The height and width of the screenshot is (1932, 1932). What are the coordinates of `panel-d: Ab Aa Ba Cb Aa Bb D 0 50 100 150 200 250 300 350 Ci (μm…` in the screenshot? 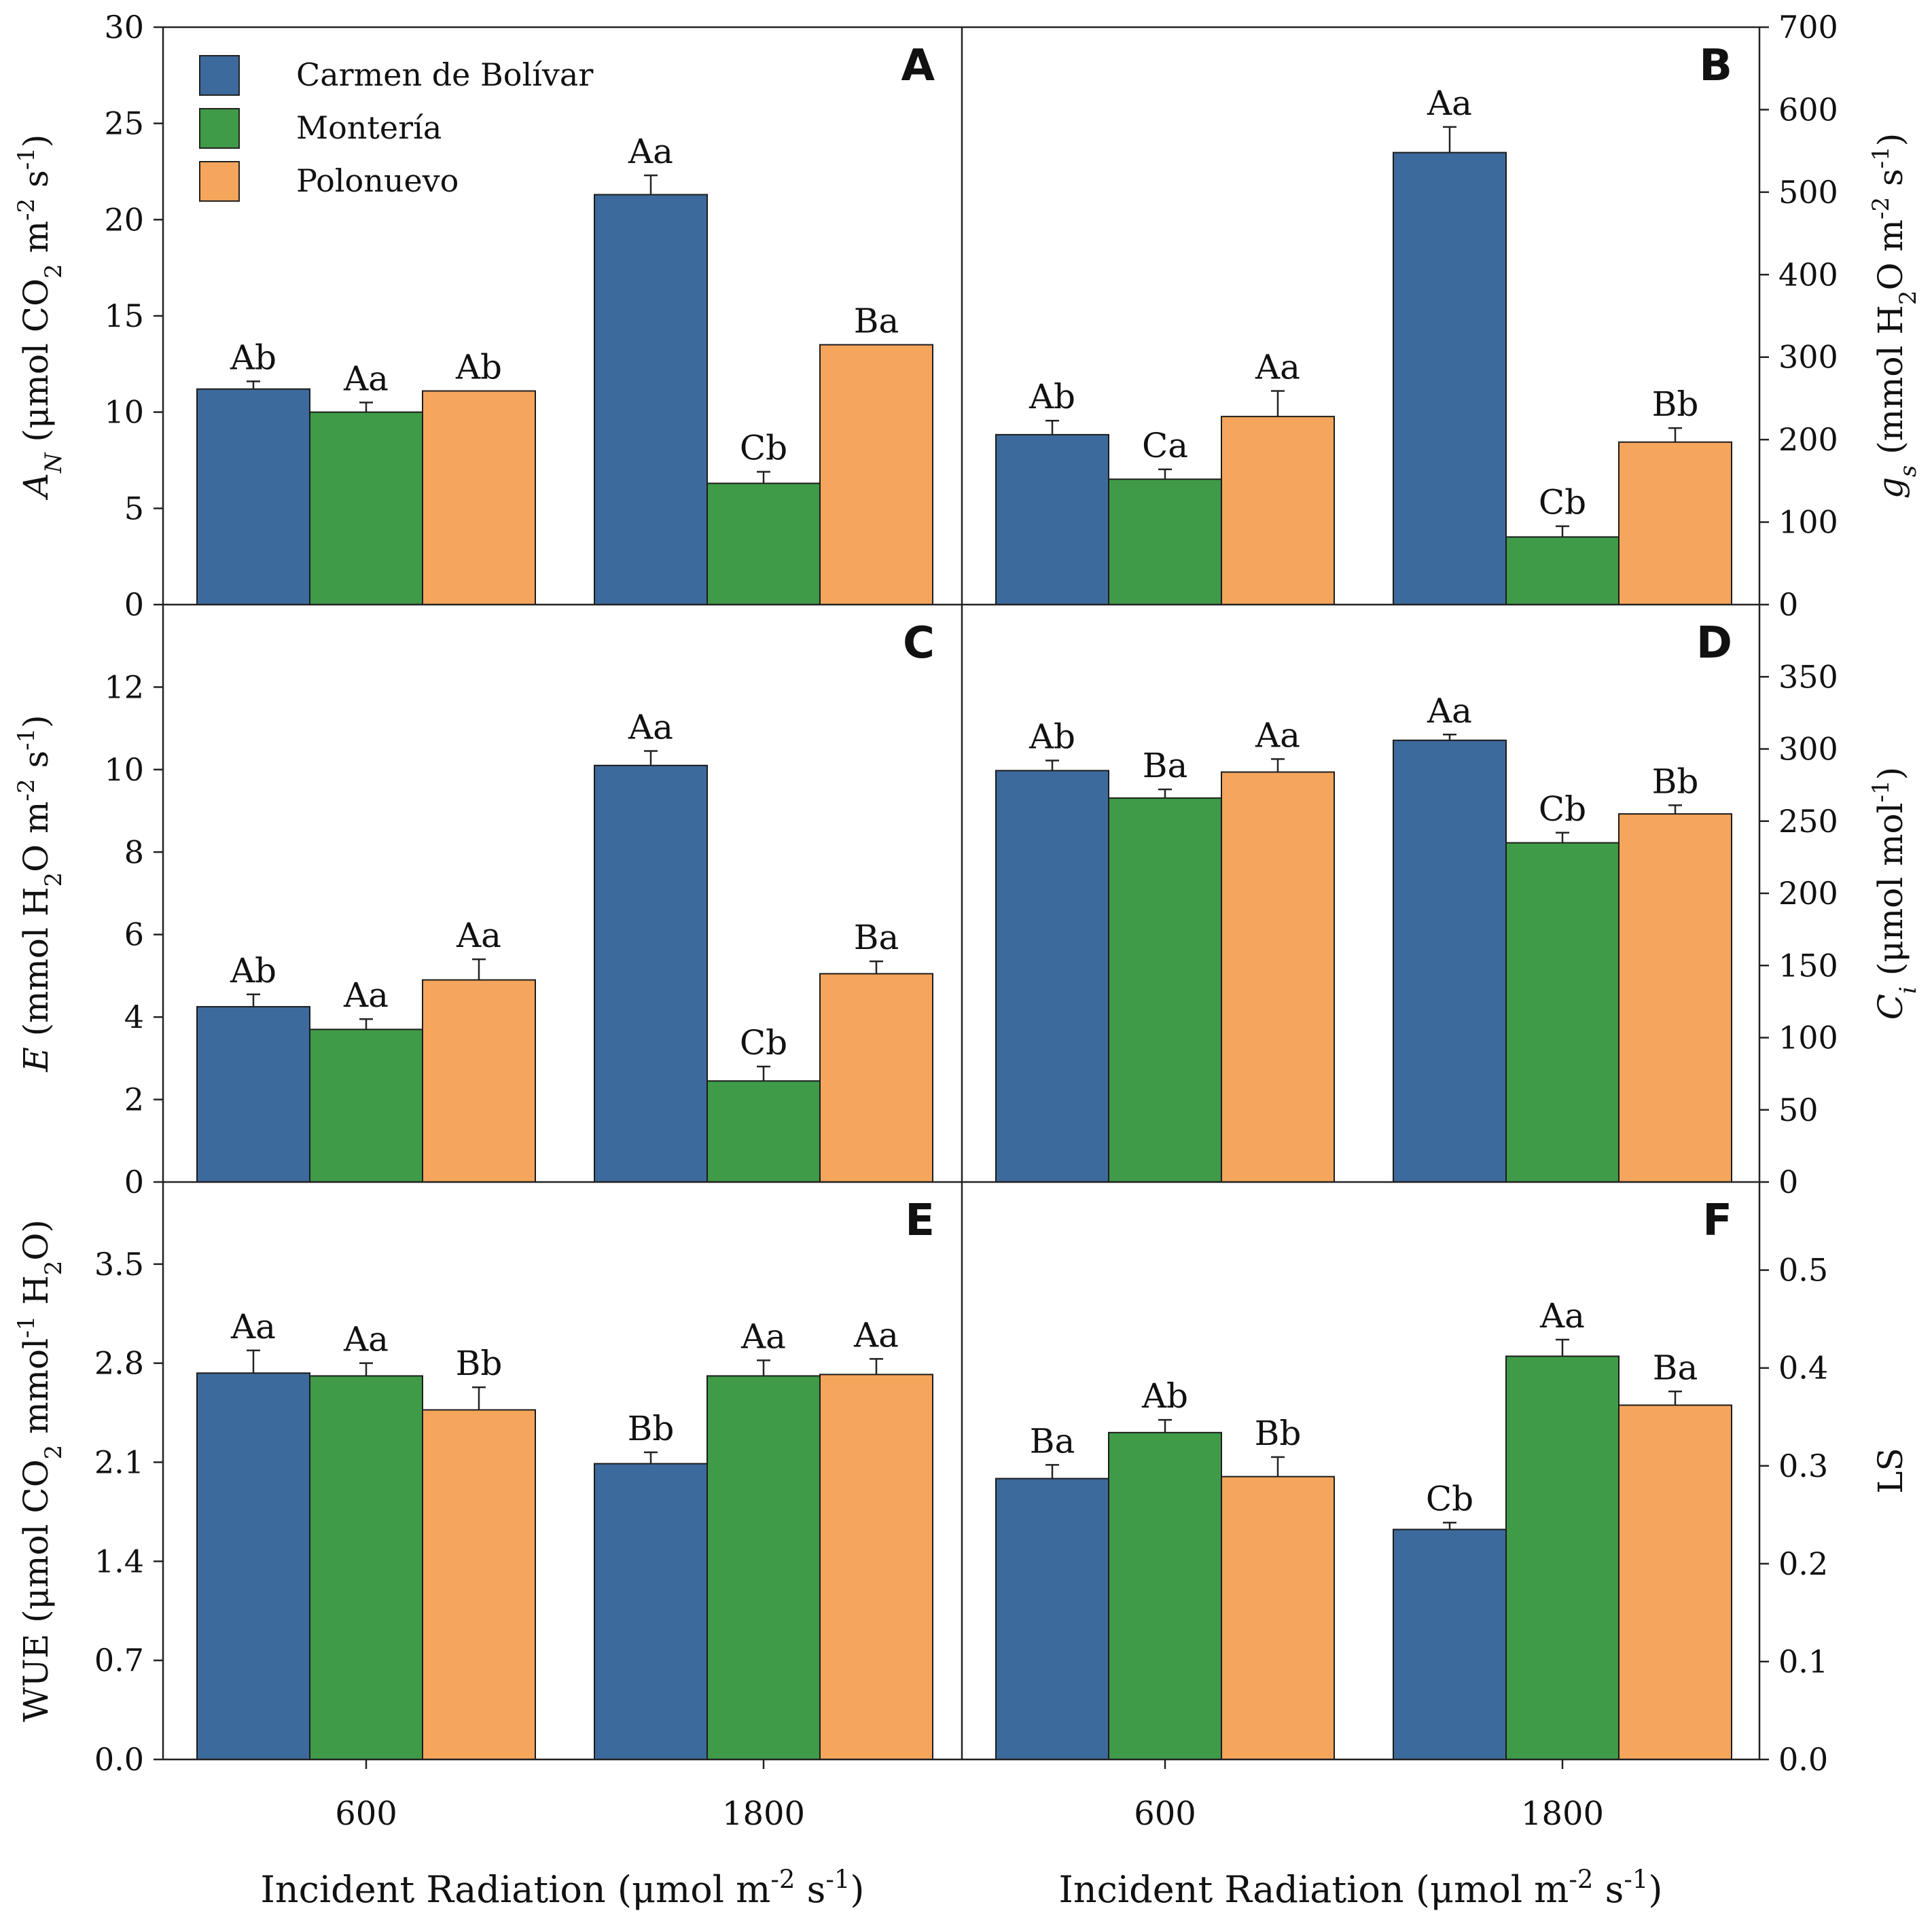 It's located at (1458, 909).